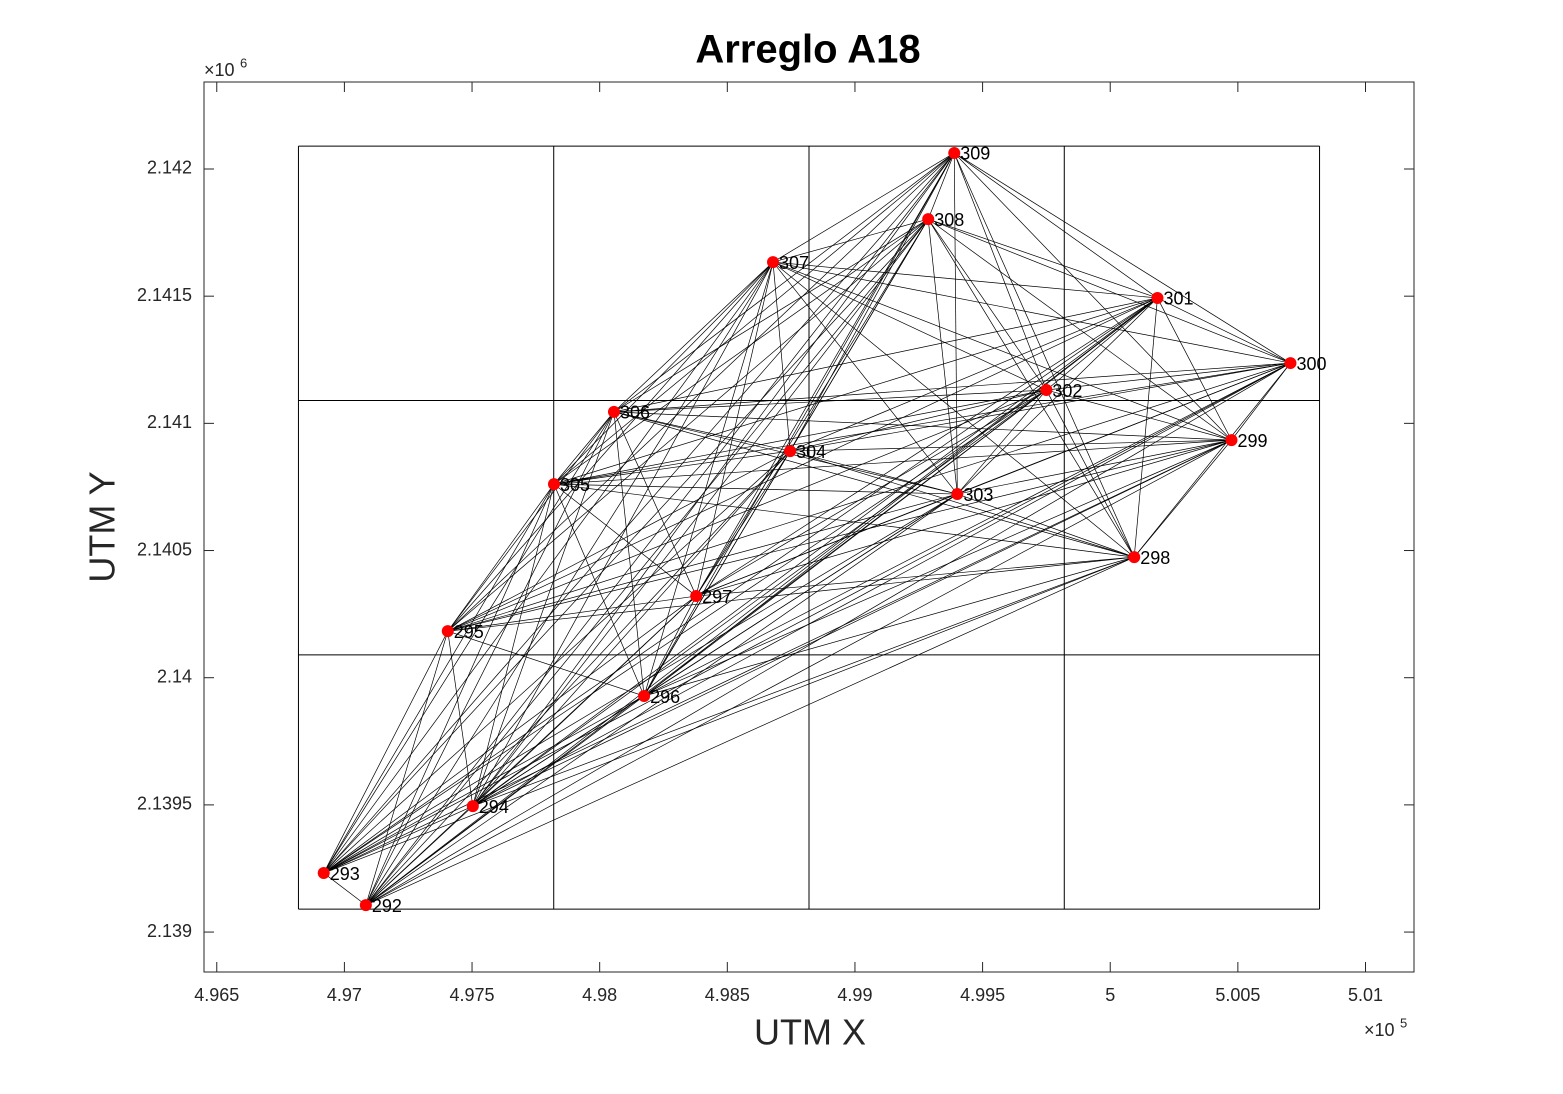 This screenshot has width=1563, height=1094. What do you see at coordinates (164, 295) in the screenshot?
I see `y-tick-label: 2.1415` at bounding box center [164, 295].